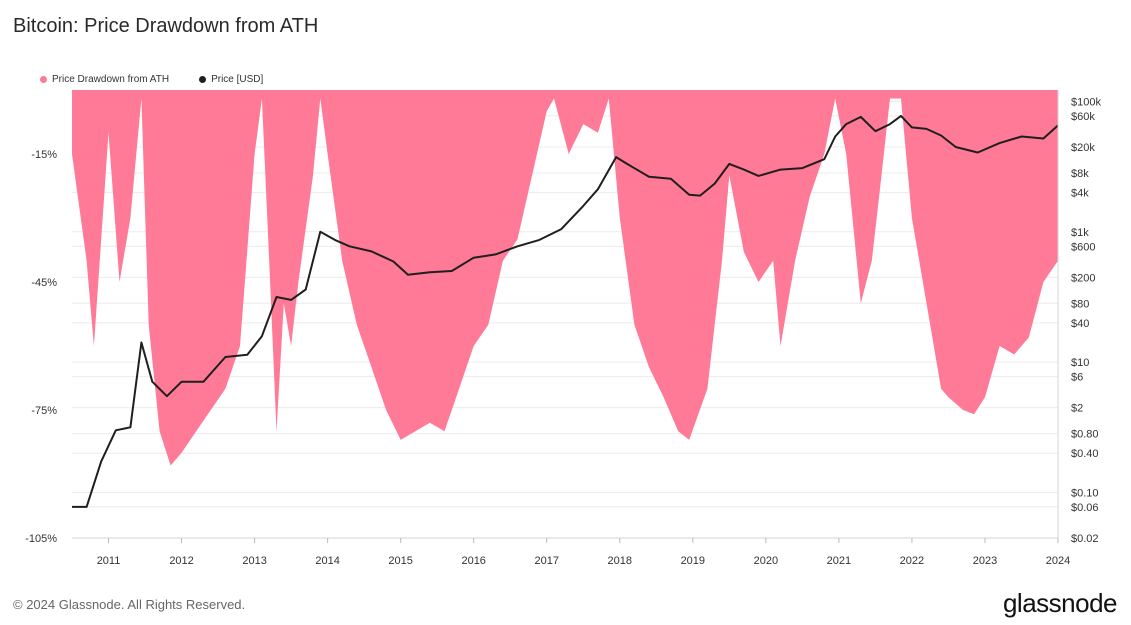  What do you see at coordinates (1080, 304) in the screenshot?
I see `right-tick-label-8: $80` at bounding box center [1080, 304].